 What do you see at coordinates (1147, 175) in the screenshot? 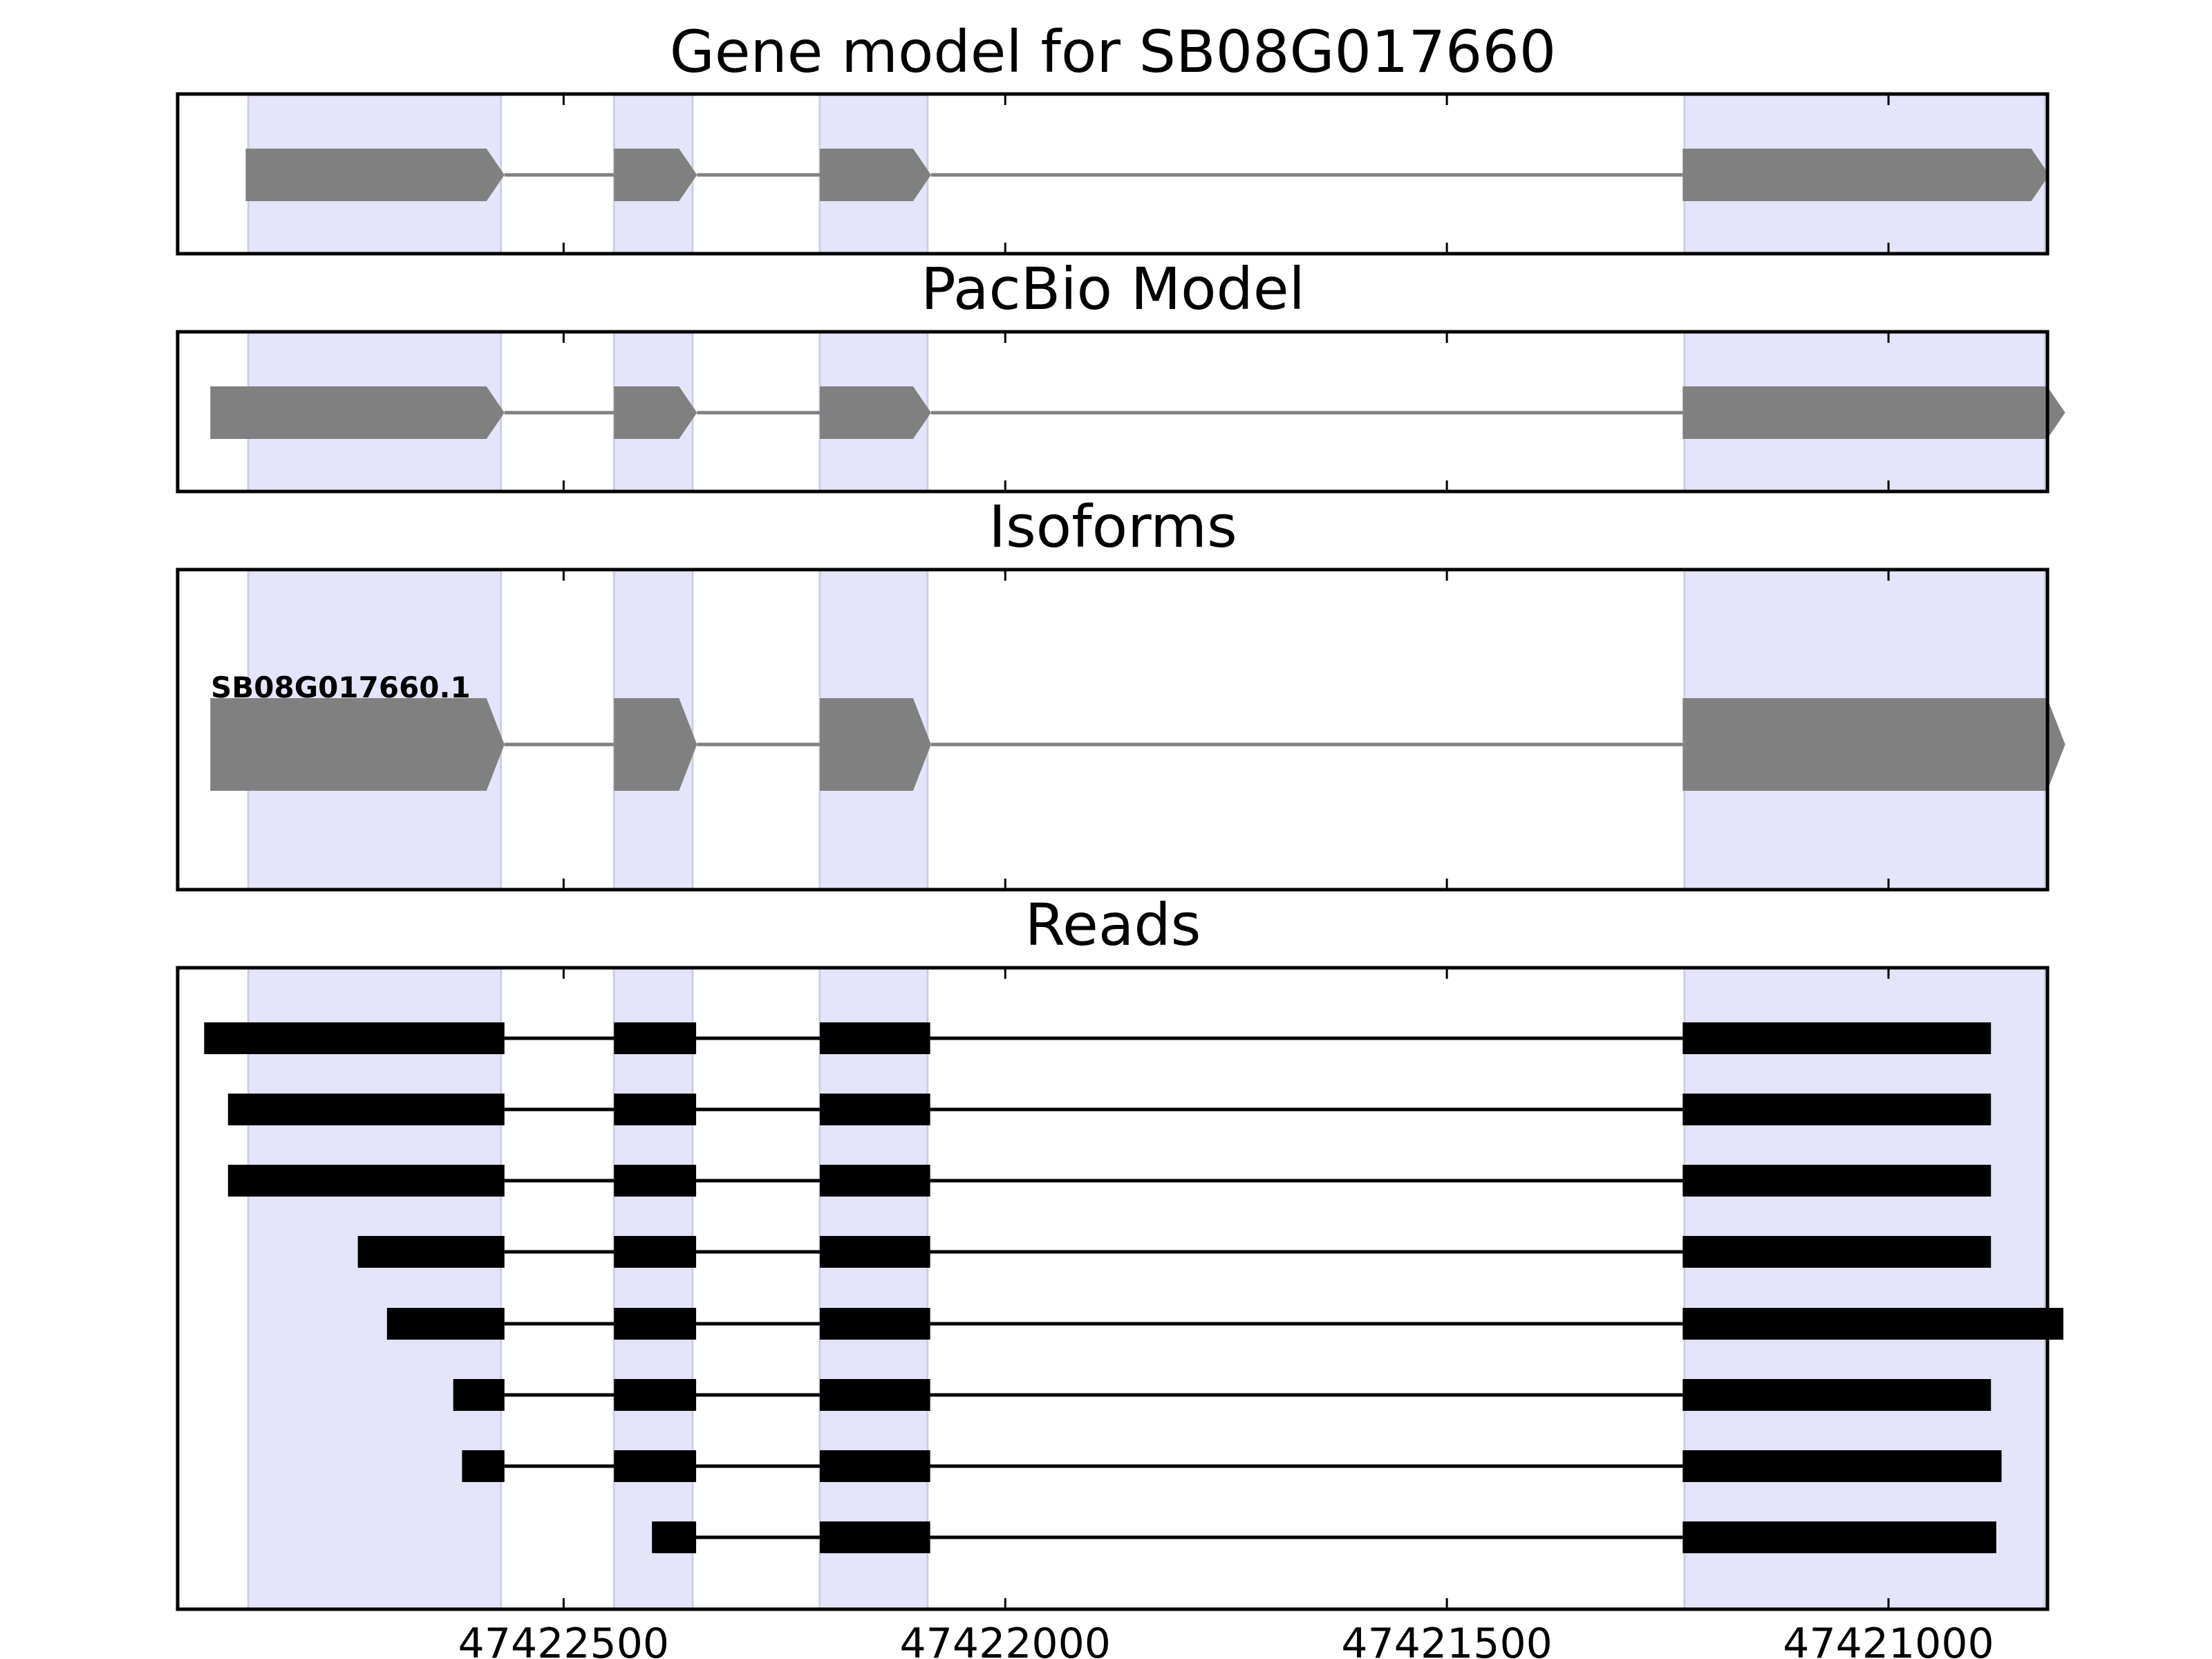
I see `gene-model-track` at bounding box center [1147, 175].